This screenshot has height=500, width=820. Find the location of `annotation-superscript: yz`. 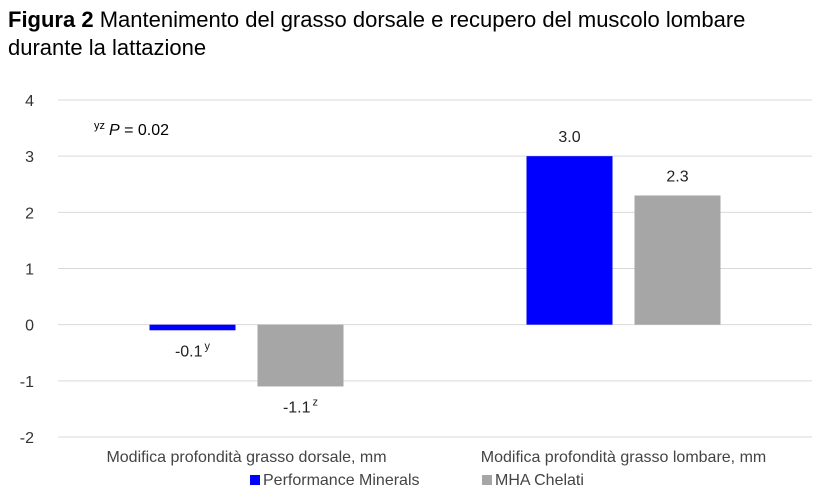

annotation-superscript: yz is located at coordinates (99, 126).